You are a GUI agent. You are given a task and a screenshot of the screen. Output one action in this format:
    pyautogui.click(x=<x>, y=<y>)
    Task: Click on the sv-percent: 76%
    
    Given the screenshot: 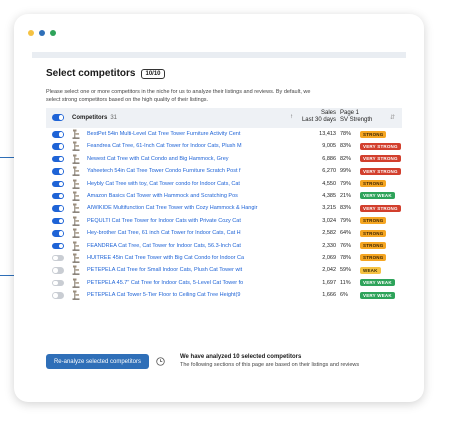 What is the action you would take?
    pyautogui.click(x=346, y=245)
    